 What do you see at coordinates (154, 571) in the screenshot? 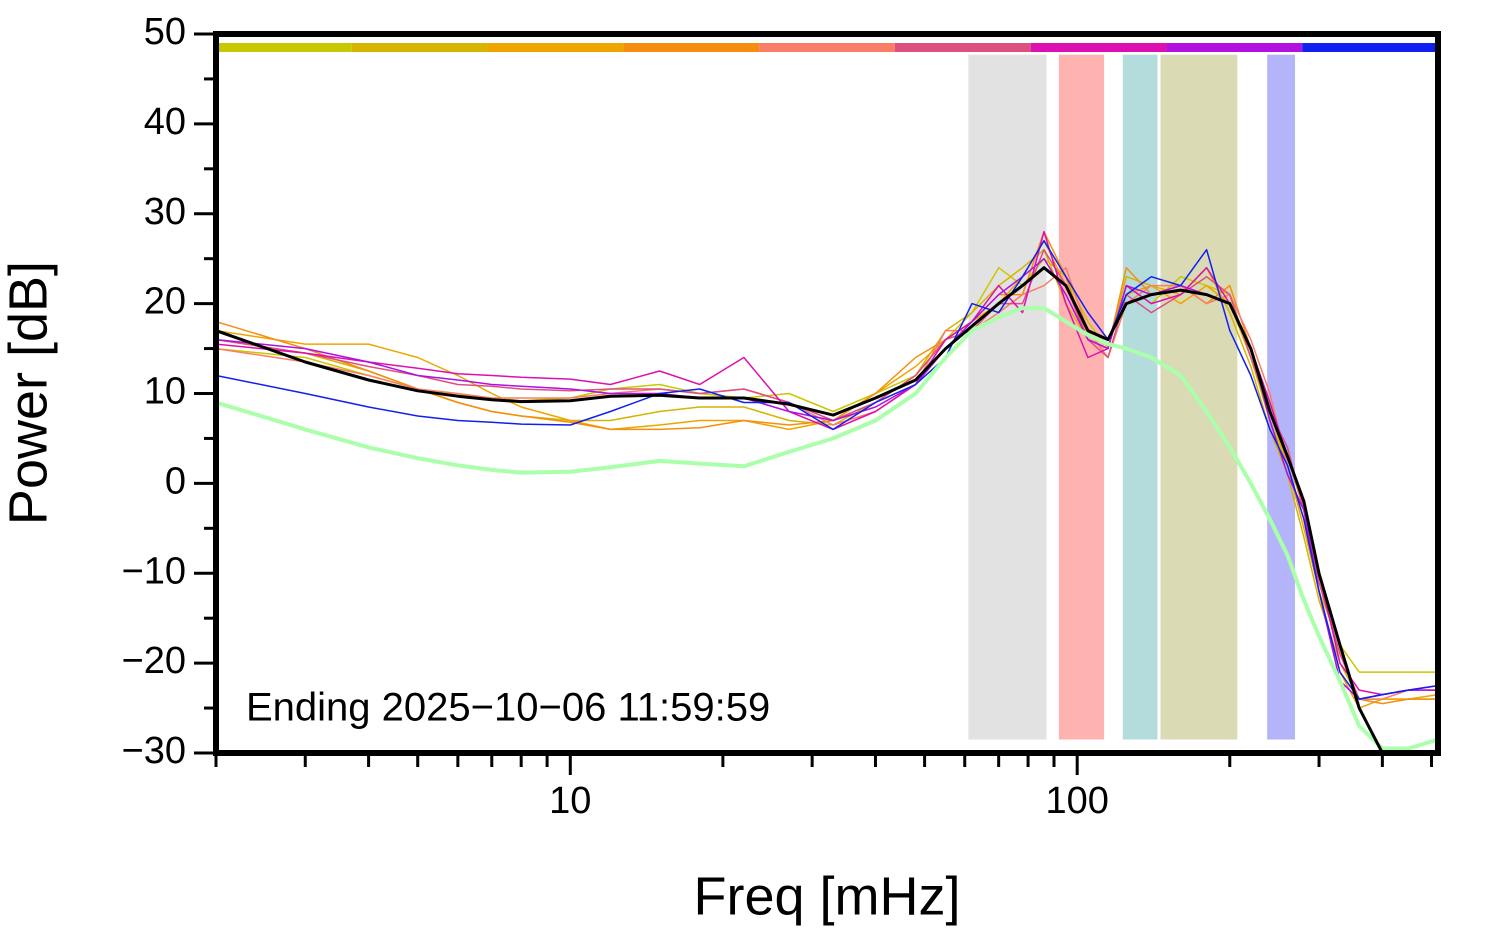
I see `y-tick-label: −10` at bounding box center [154, 571].